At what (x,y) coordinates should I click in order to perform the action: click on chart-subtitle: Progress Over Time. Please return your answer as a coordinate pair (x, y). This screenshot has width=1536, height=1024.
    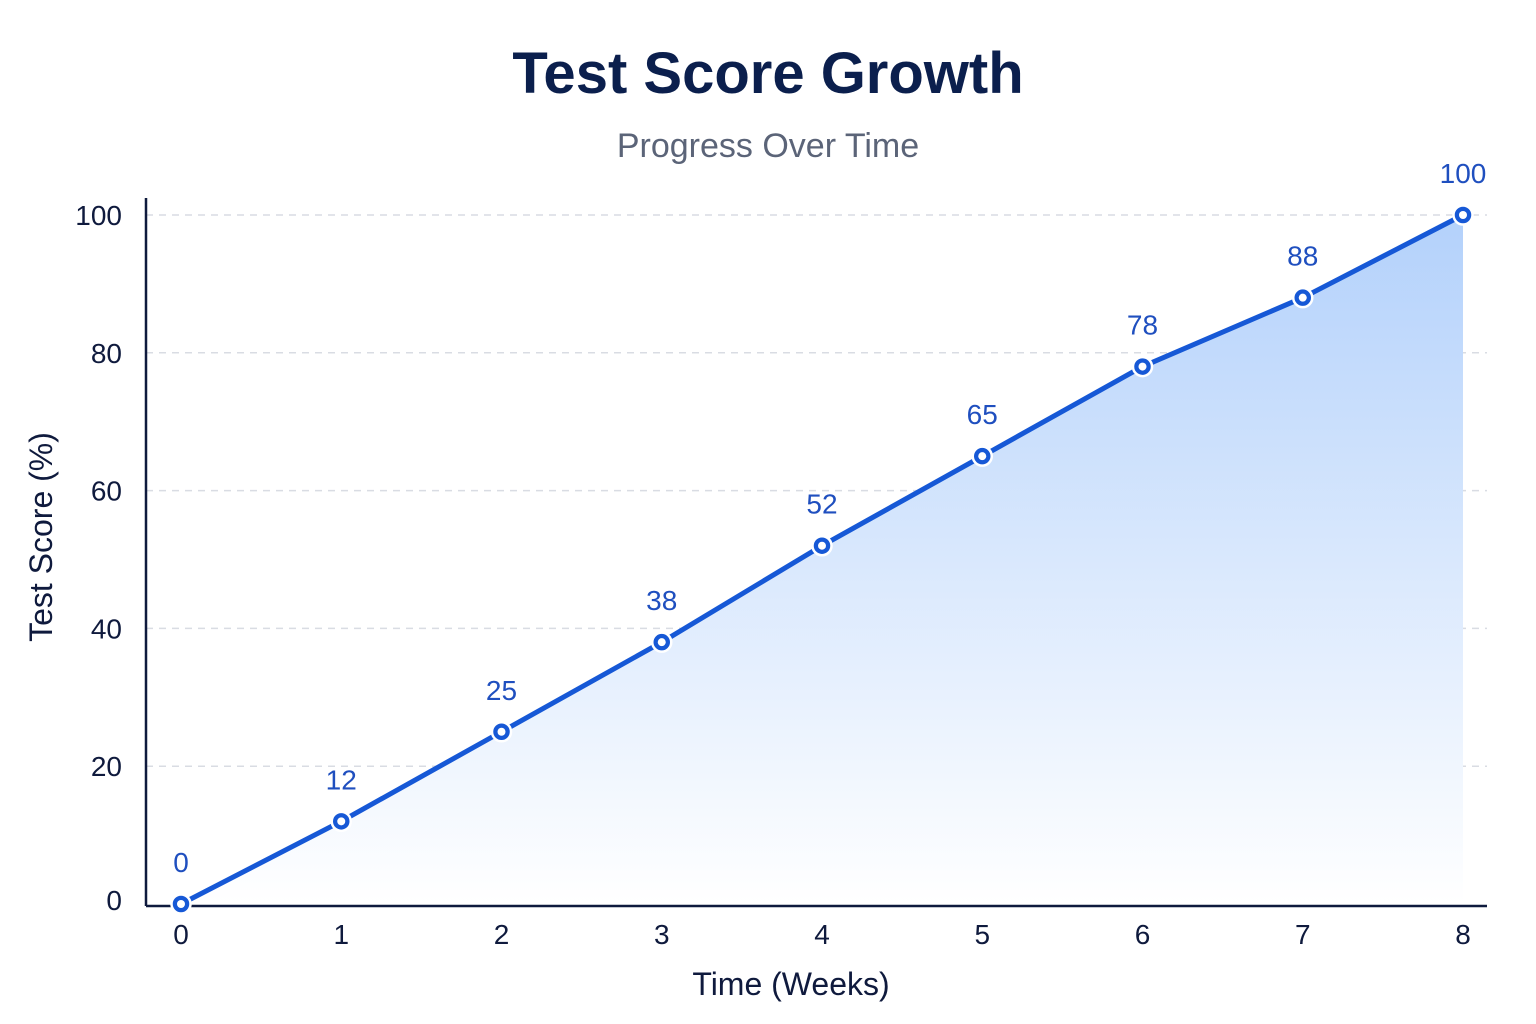
    Looking at the image, I should click on (768, 146).